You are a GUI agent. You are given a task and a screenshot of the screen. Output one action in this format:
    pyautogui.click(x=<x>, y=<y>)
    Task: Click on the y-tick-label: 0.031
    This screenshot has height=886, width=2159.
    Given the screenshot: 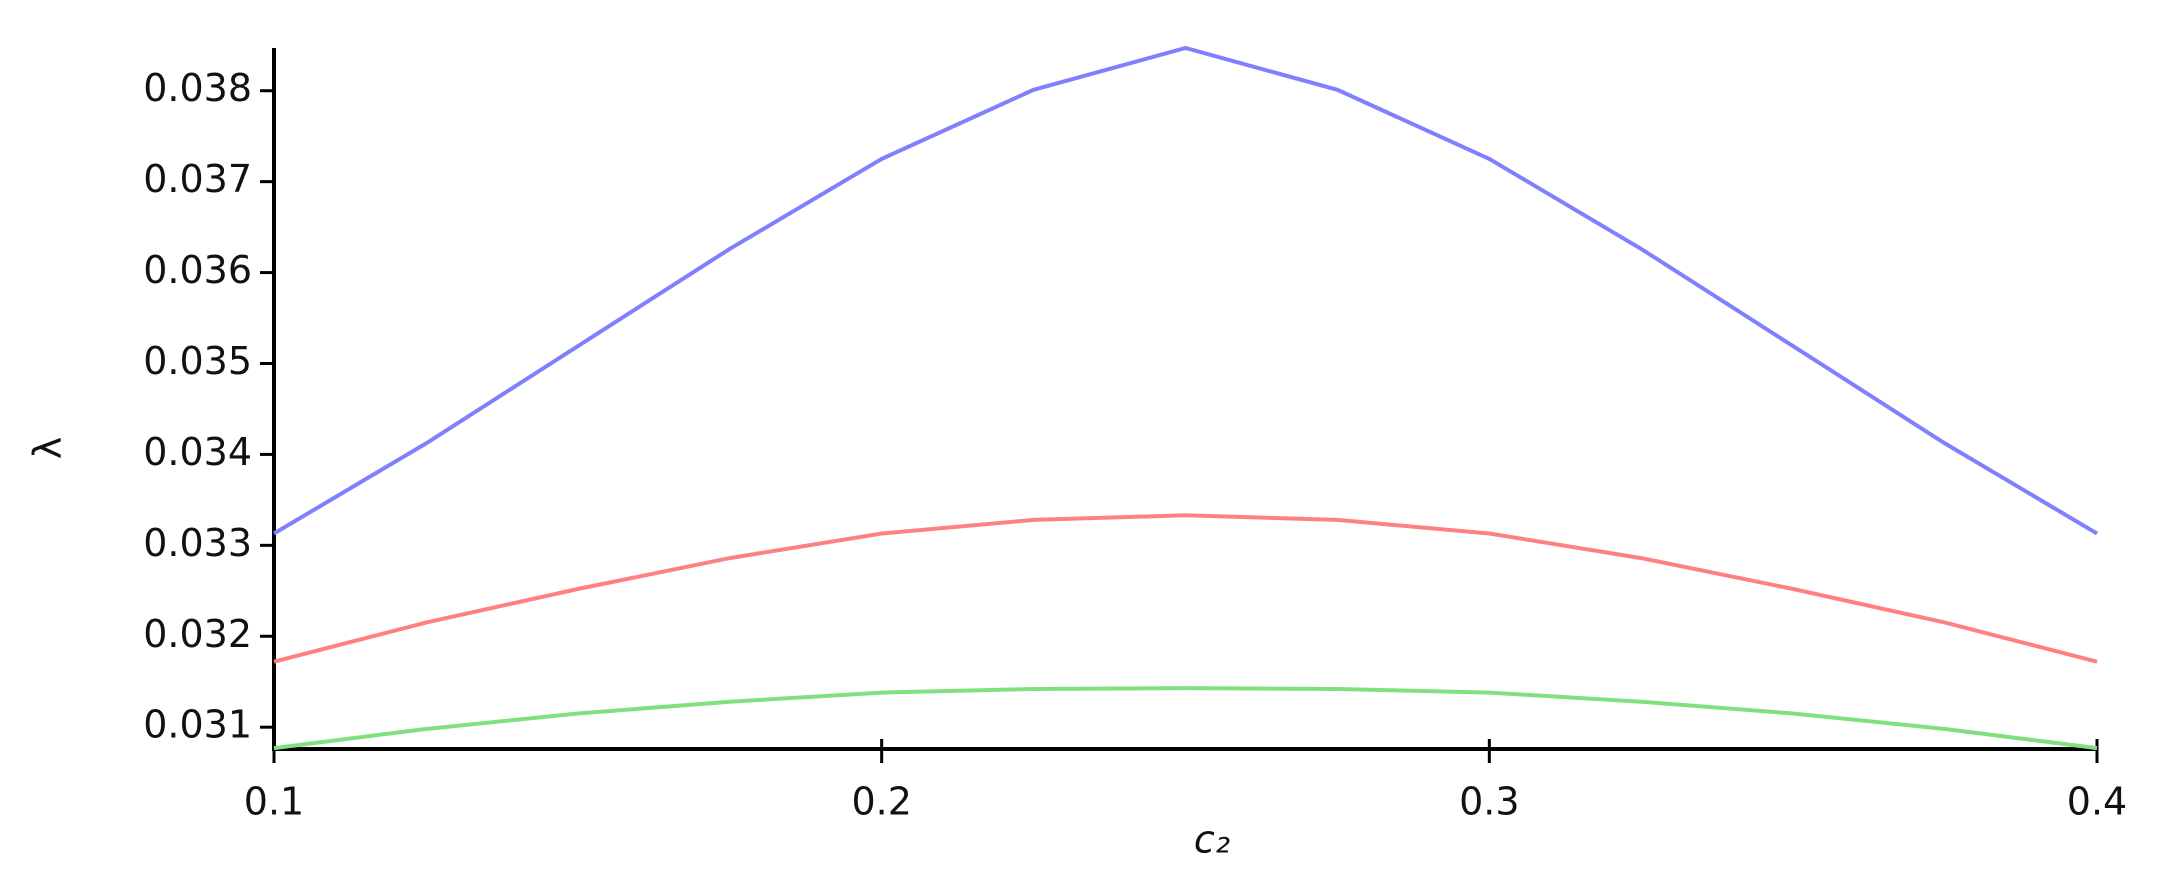 What is the action you would take?
    pyautogui.click(x=197, y=725)
    